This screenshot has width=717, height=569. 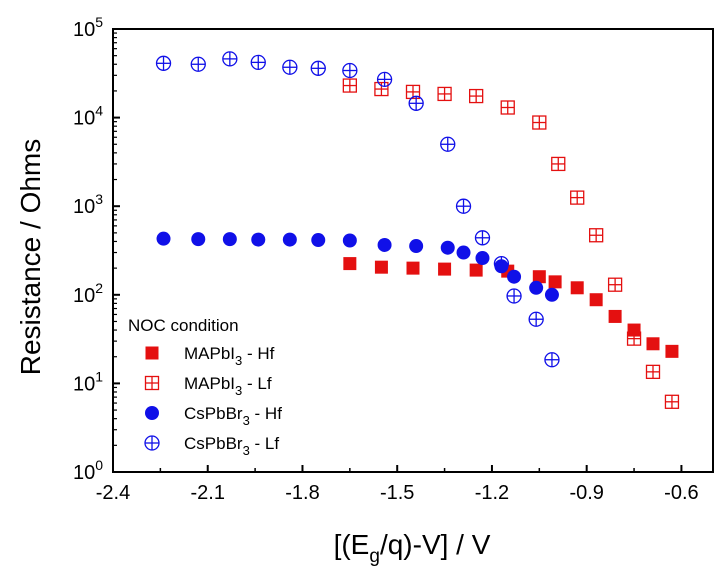 I want to click on x-tick-label: -2.1, so click(x=208, y=493).